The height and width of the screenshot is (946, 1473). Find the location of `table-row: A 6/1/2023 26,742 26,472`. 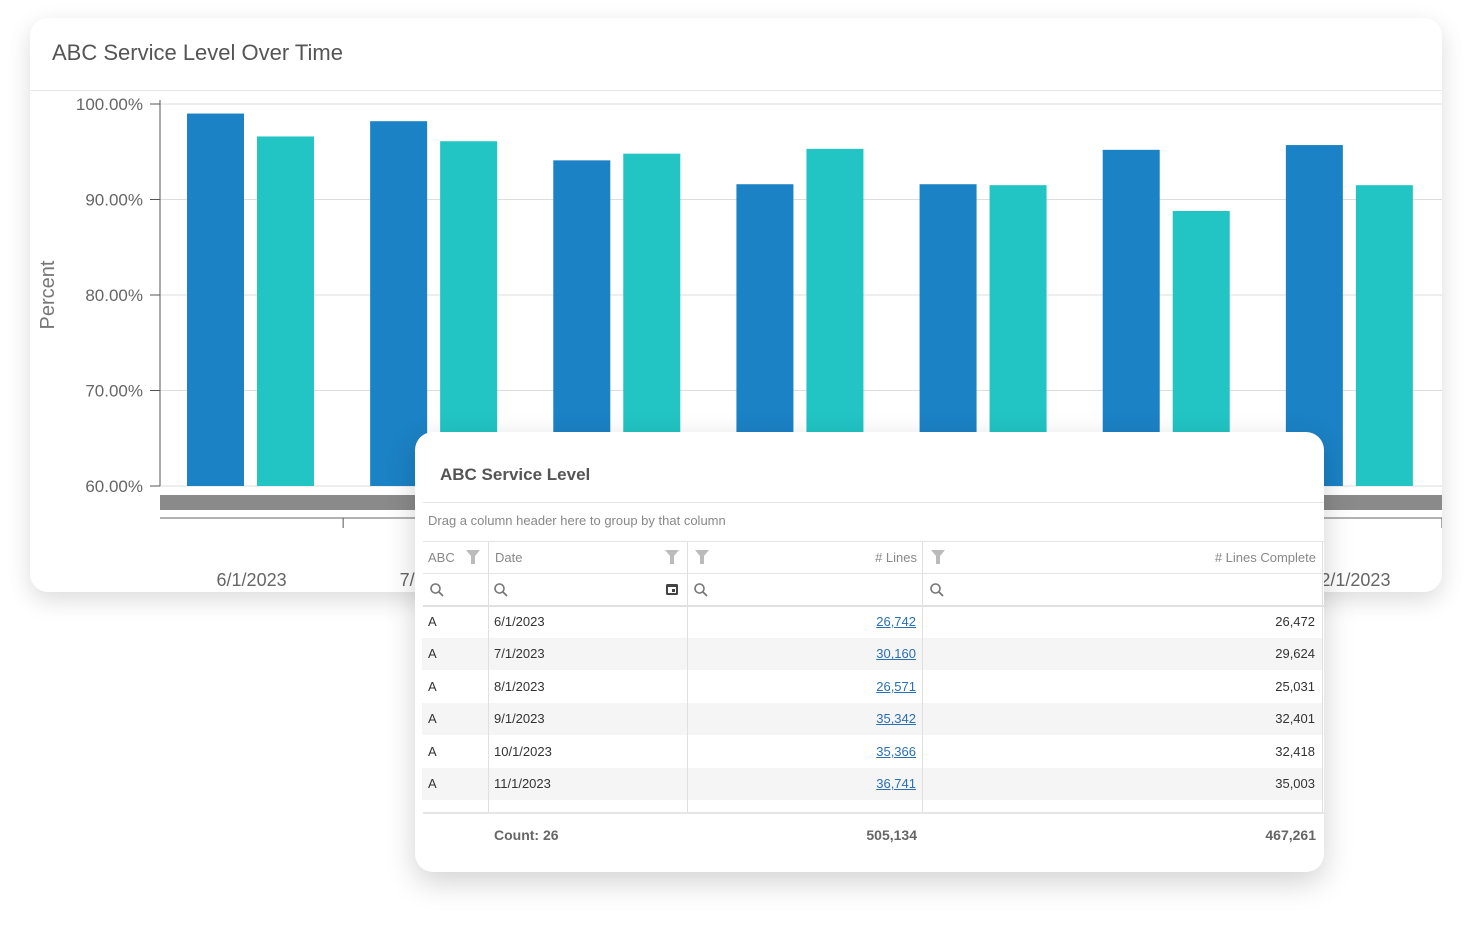

table-row: A 6/1/2023 26,742 26,472 is located at coordinates (872, 622).